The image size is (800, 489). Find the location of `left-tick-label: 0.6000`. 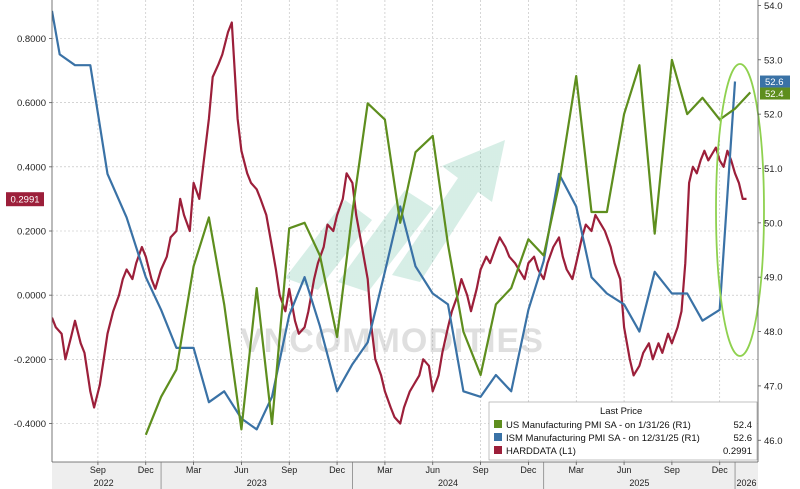

left-tick-label: 0.6000 is located at coordinates (31, 103).